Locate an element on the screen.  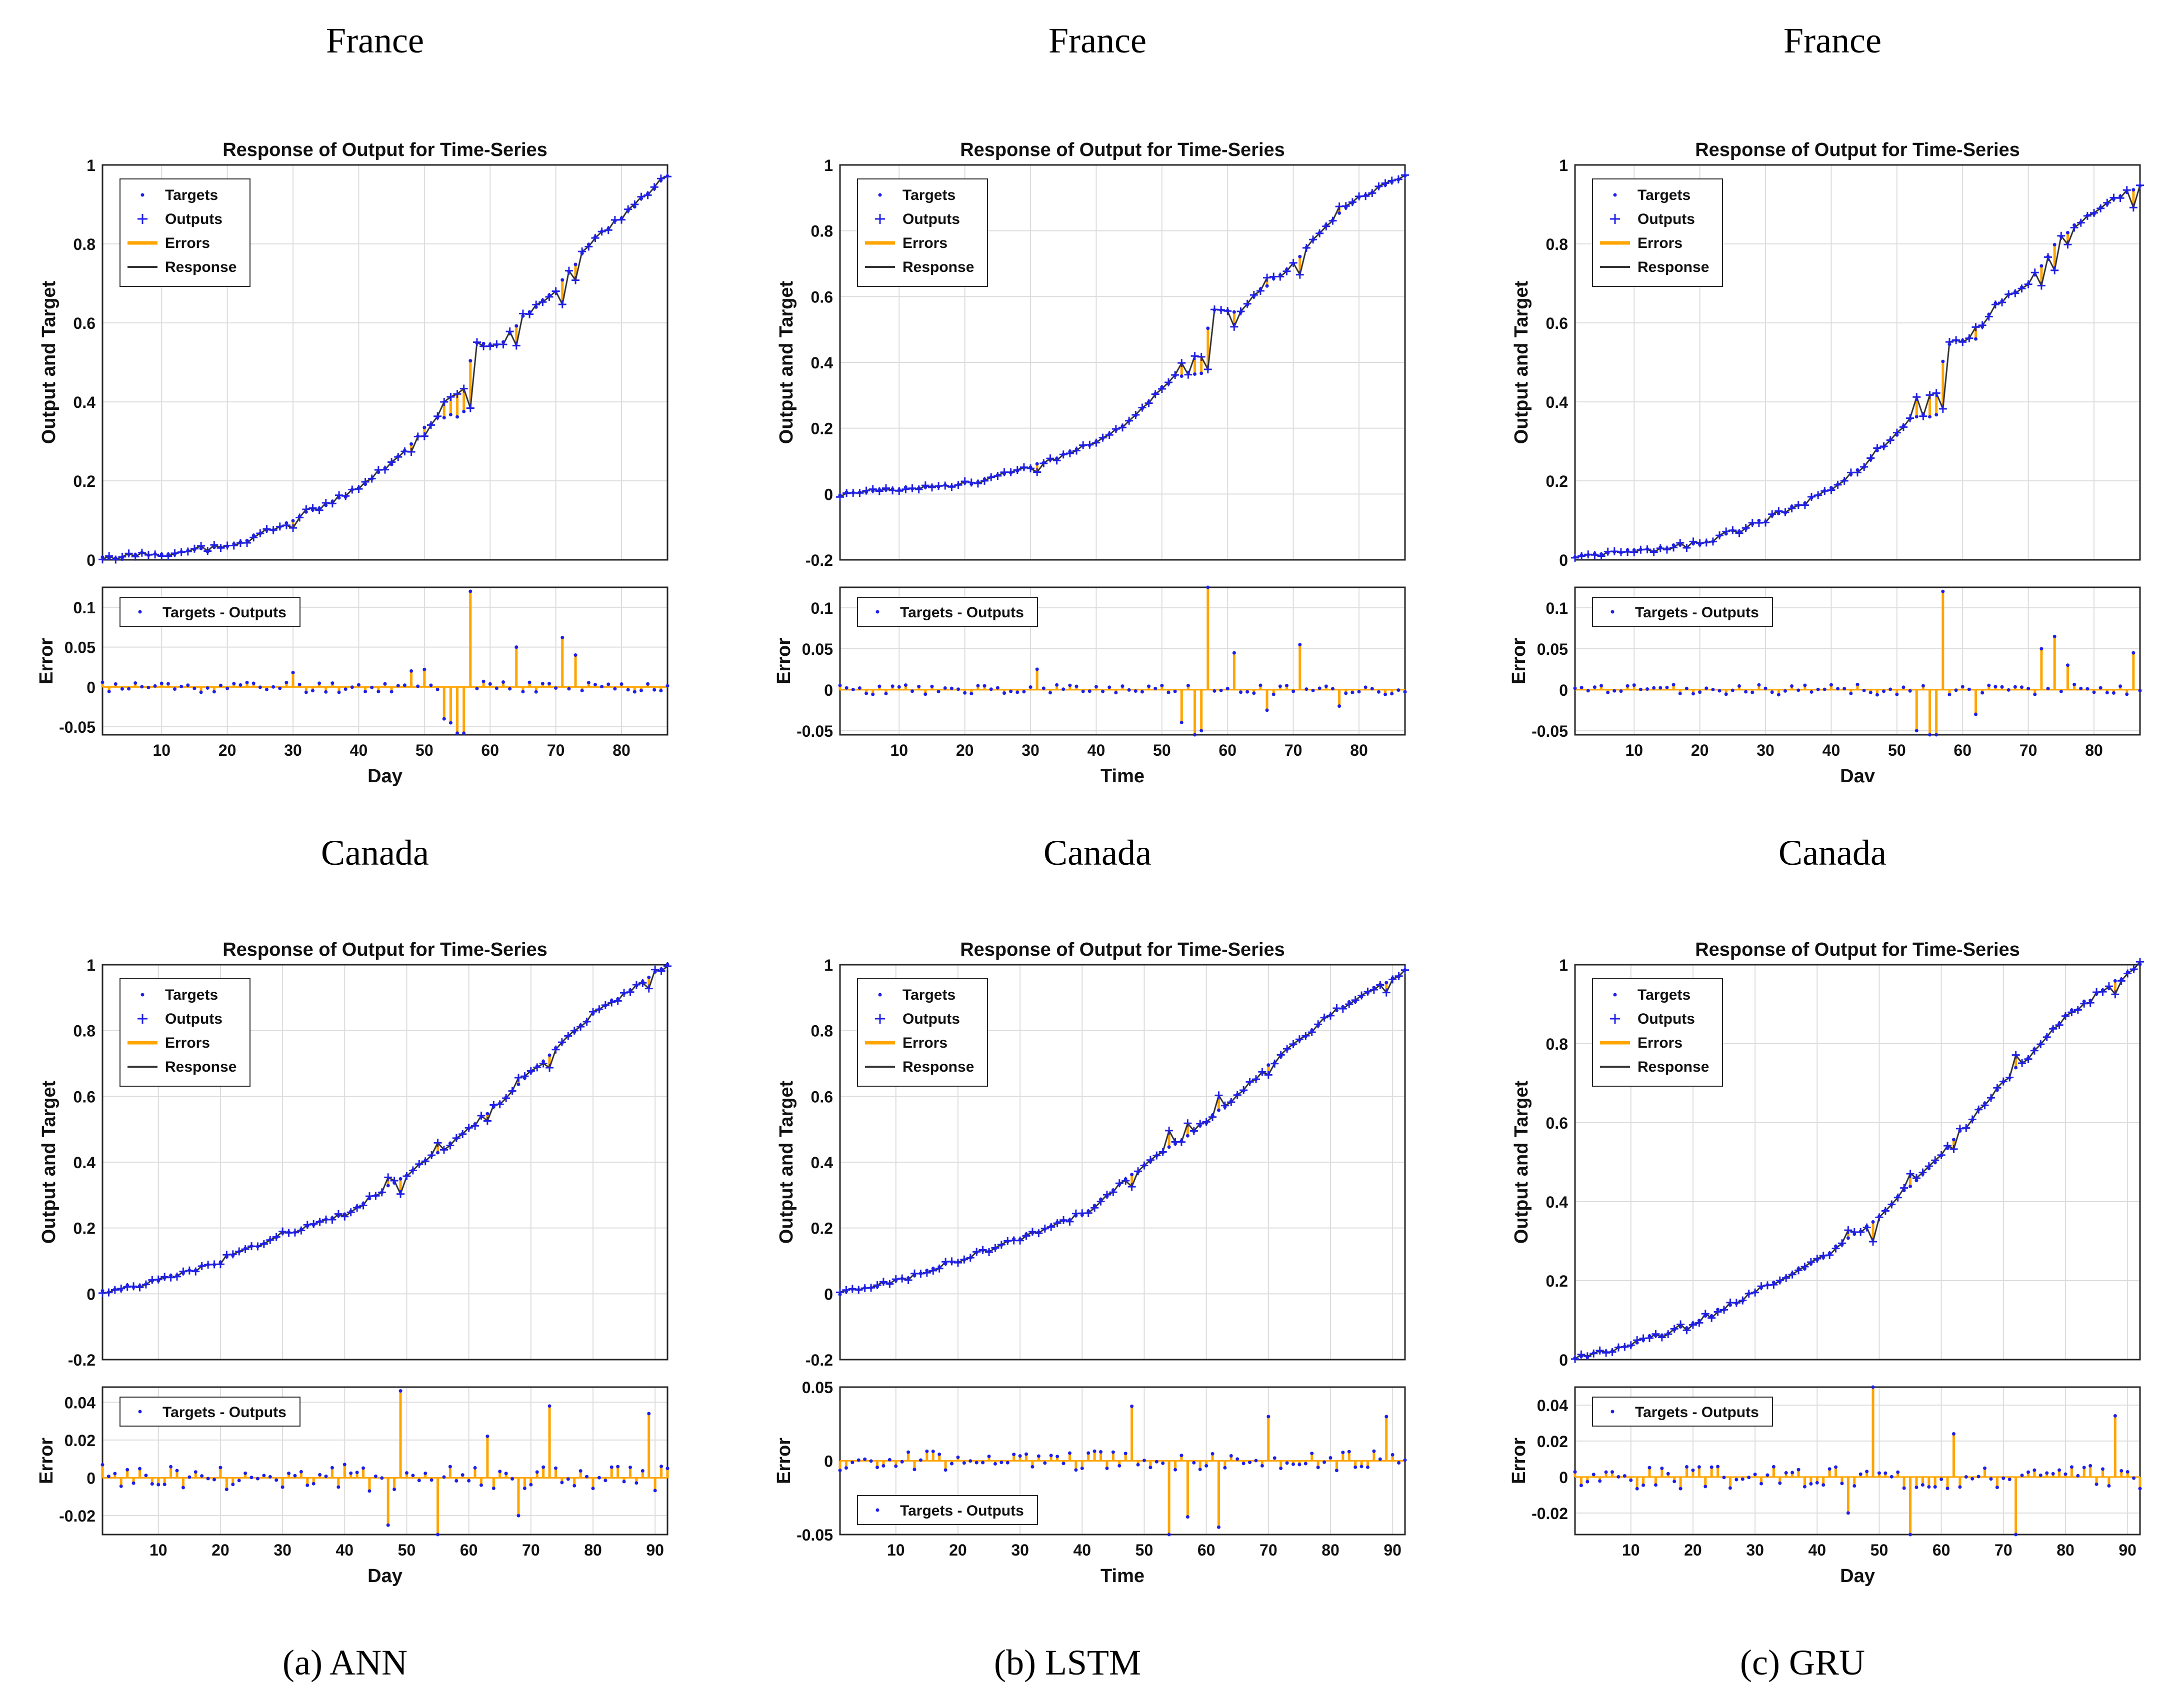
x-tick-label: 40 is located at coordinates (1082, 1550).